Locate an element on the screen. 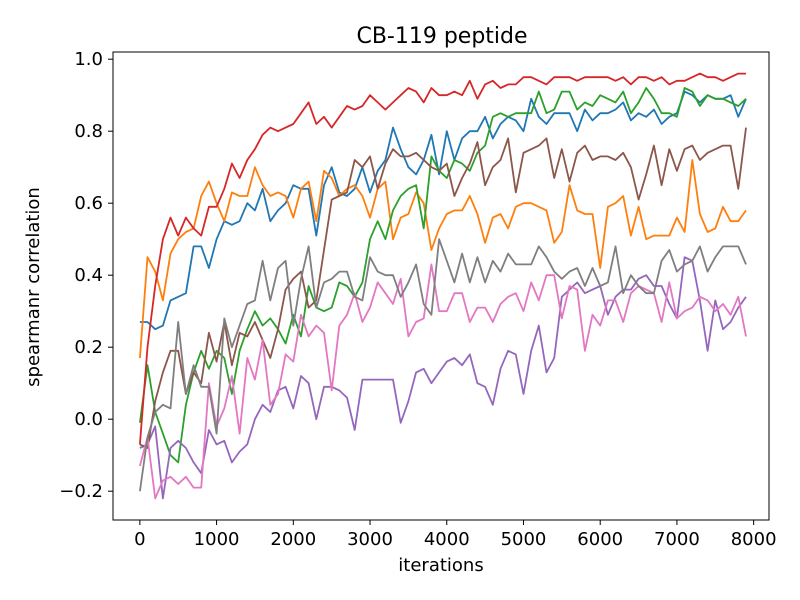  y-tick-label: 0.4 is located at coordinates (88, 275).